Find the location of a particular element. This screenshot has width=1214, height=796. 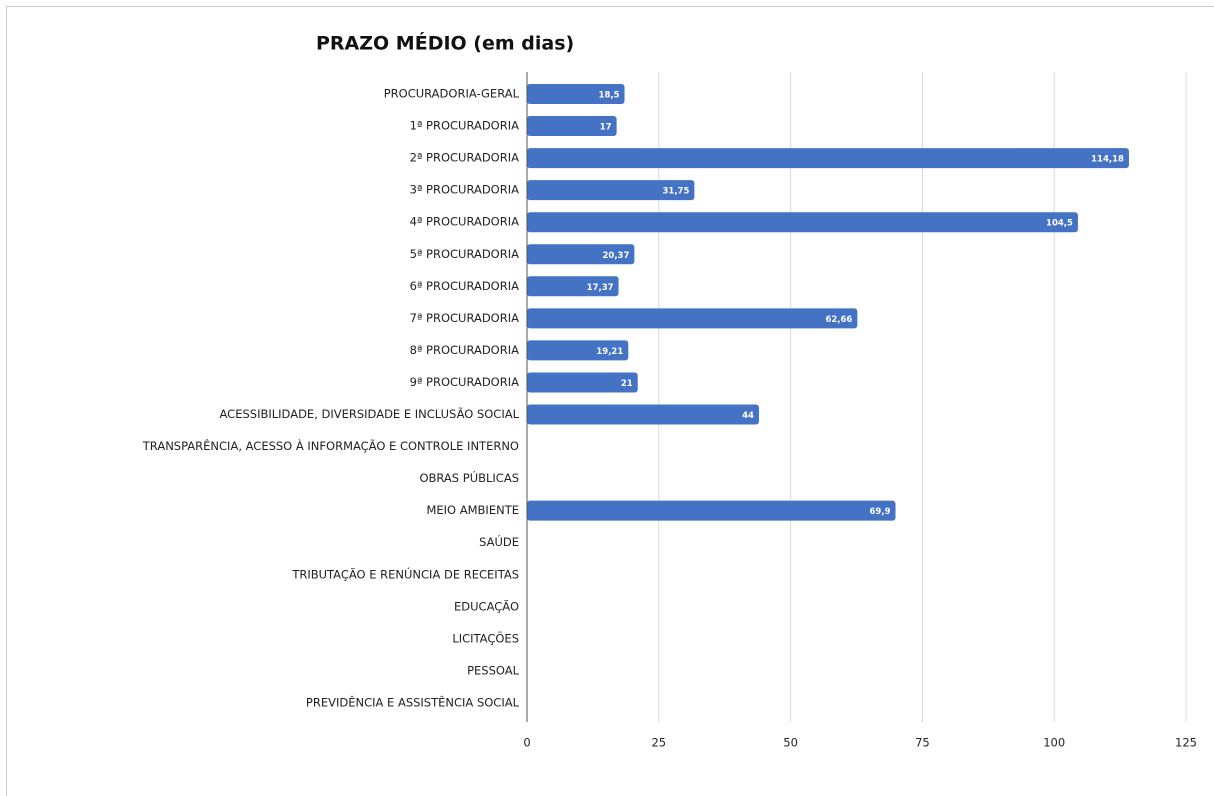

value-label: 62,66 is located at coordinates (838, 320).